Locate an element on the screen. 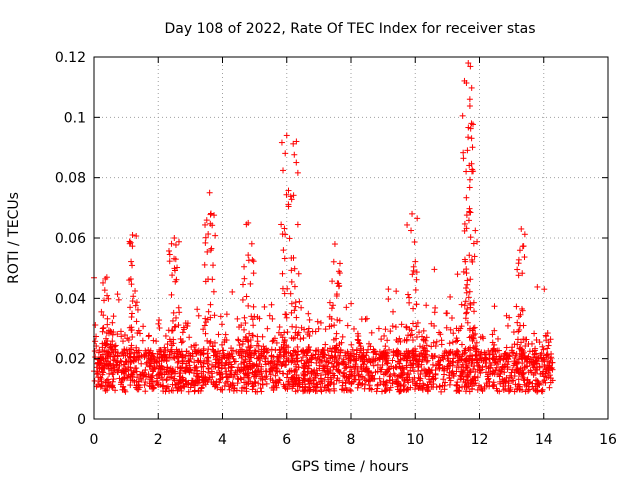 The height and width of the screenshot is (480, 640). x-tick-label: 10 is located at coordinates (415, 440).